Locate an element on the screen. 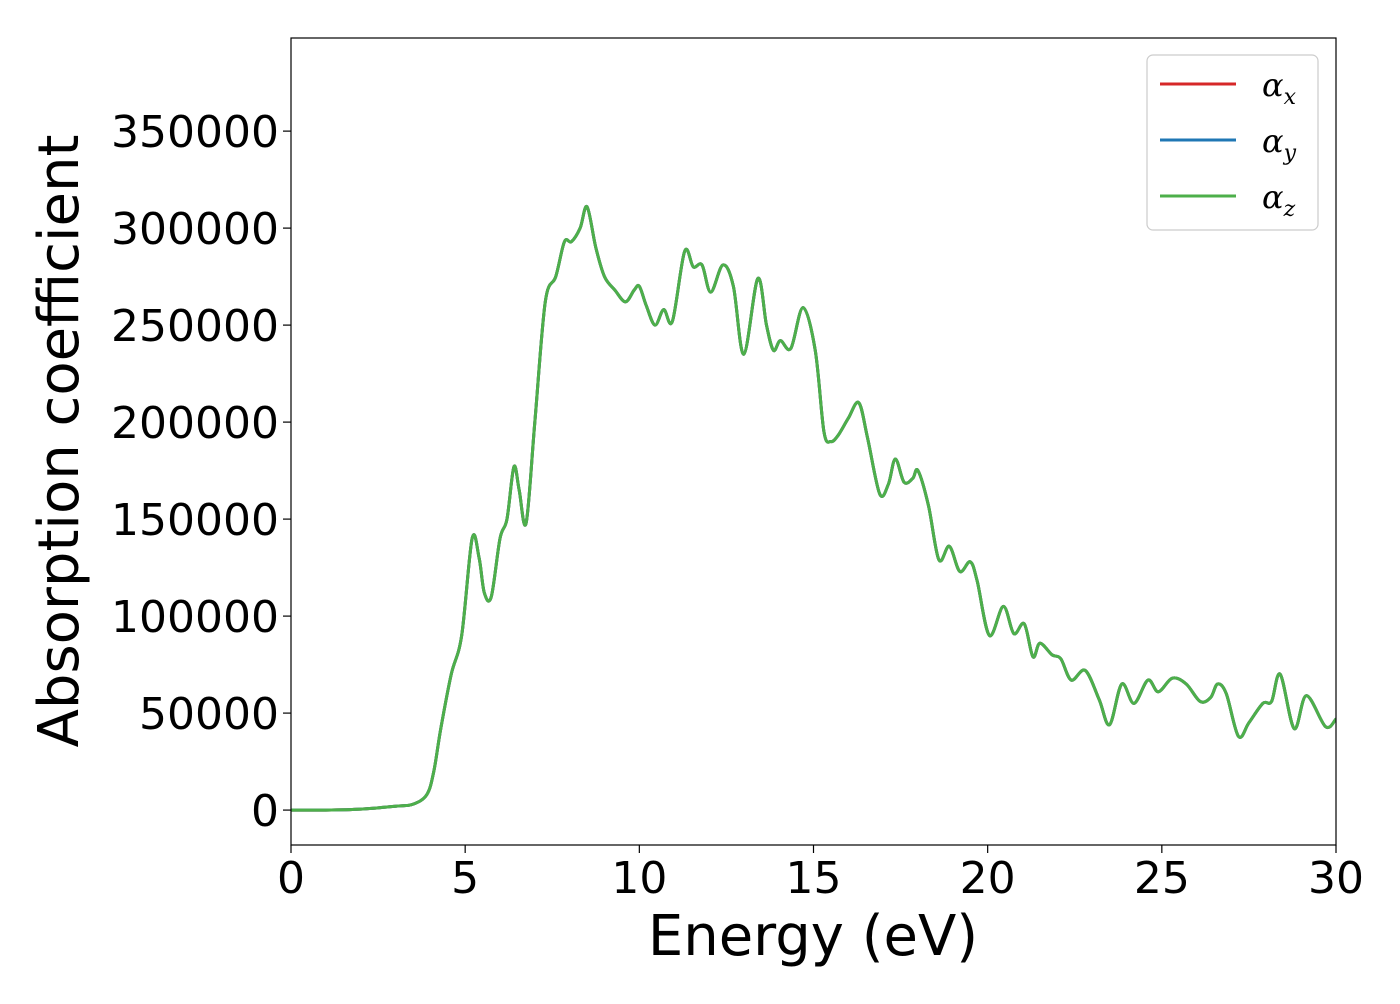 The image size is (1400, 1004). x-tick-label: 25 is located at coordinates (1162, 878).